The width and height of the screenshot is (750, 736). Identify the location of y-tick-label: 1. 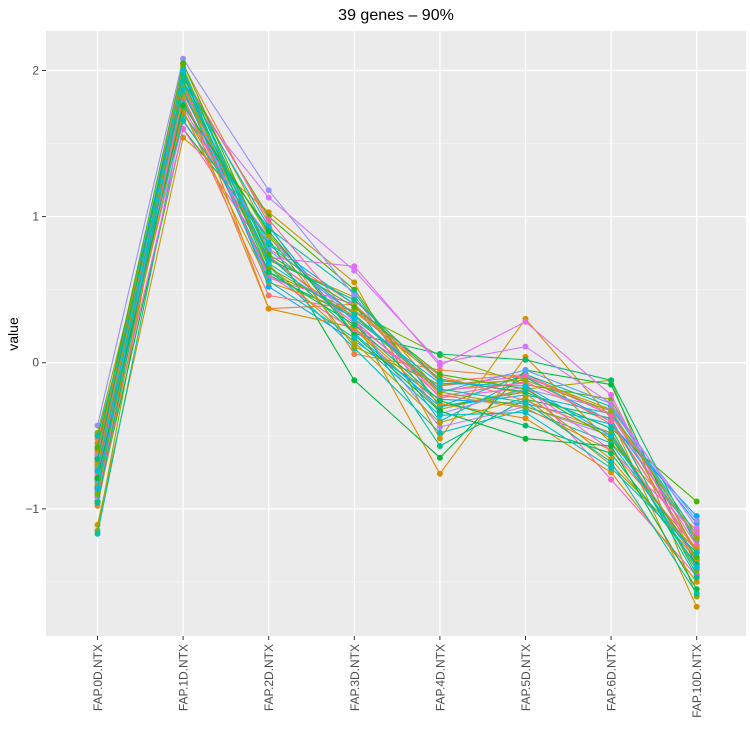
(35, 217).